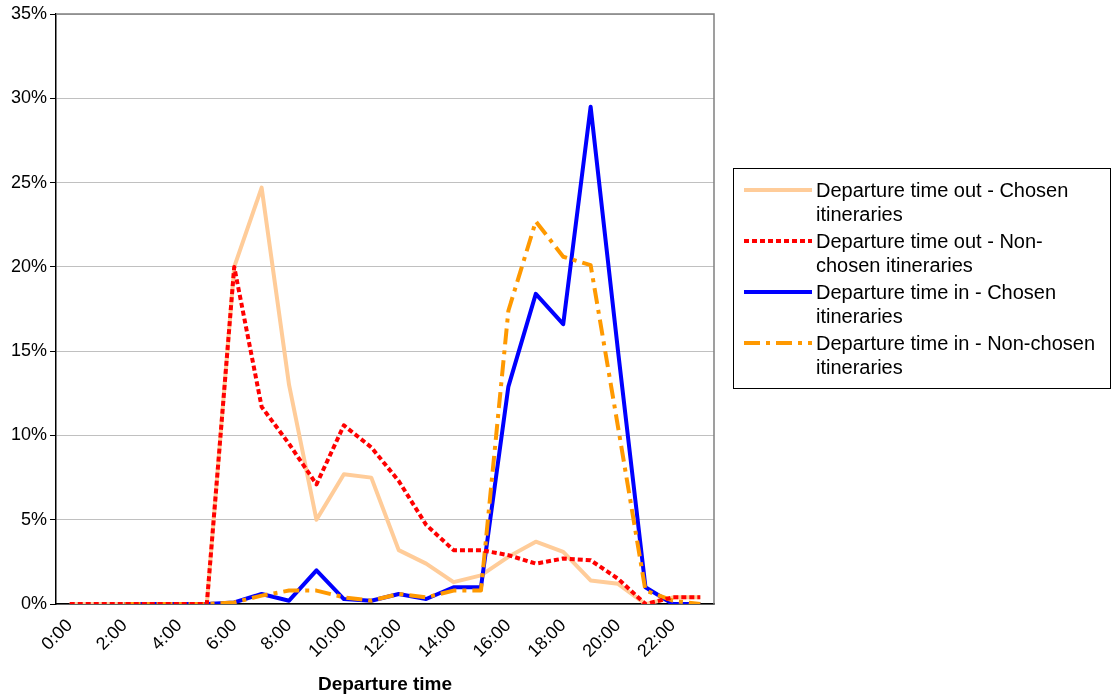 This screenshot has width=1111, height=700. Describe the element at coordinates (29, 97) in the screenshot. I see `y-tick-label: 30%` at that location.